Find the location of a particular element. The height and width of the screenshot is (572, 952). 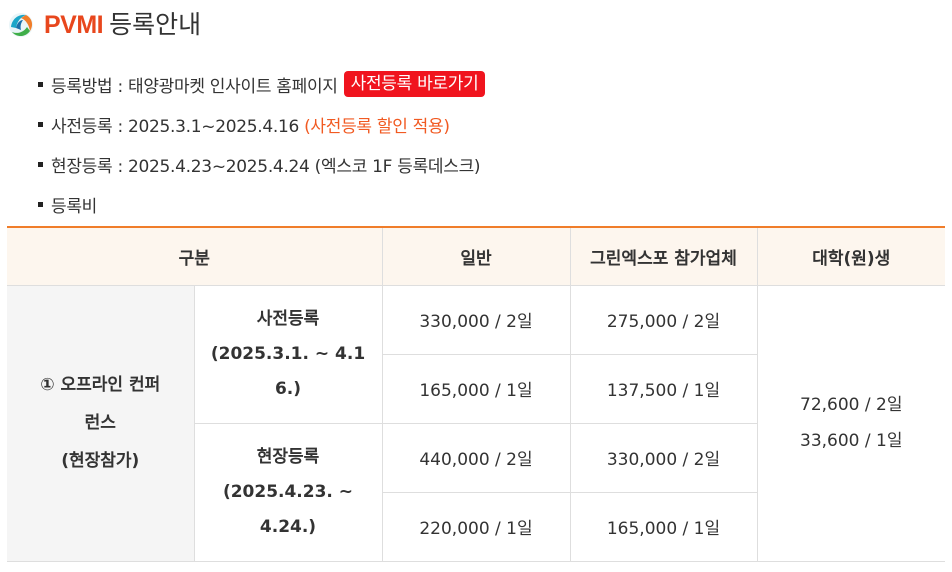

header-category: 구분 is located at coordinates (195, 256).